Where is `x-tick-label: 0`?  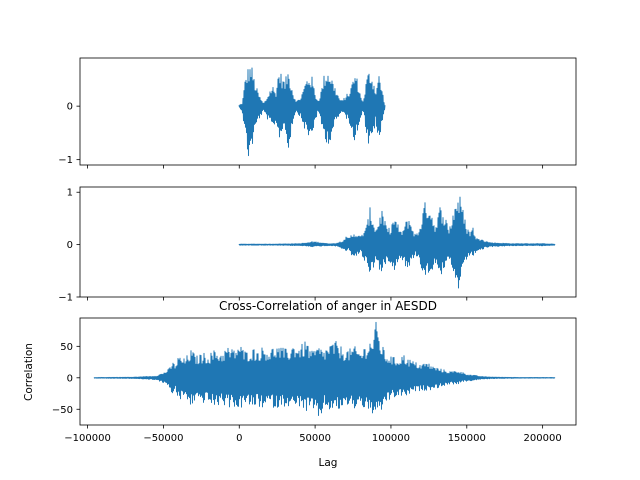
x-tick-label: 0 is located at coordinates (239, 438).